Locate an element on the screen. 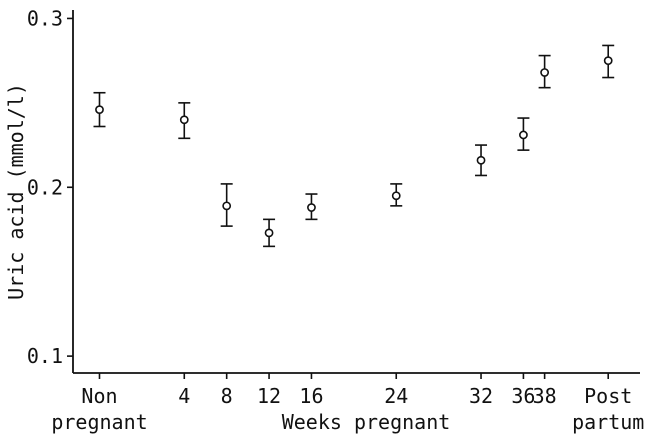 This screenshot has height=436, width=647. x-tick-label: 36 is located at coordinates (523, 396).